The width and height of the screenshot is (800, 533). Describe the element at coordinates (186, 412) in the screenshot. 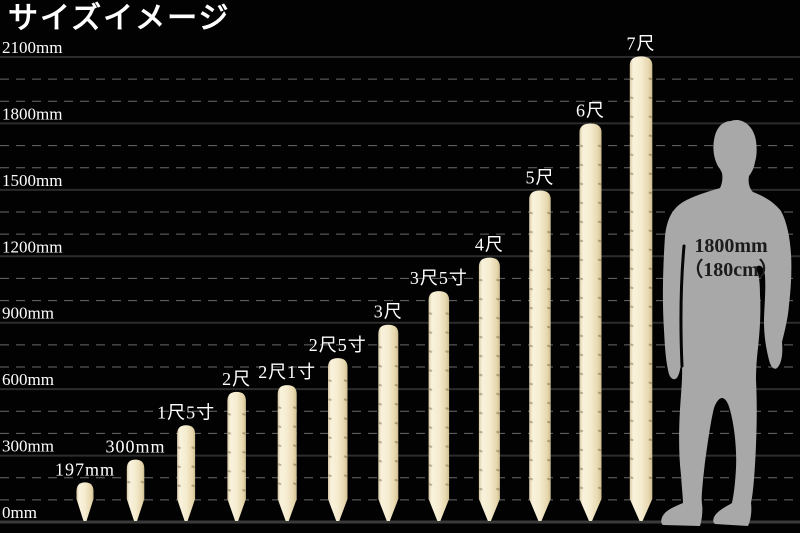

I see `bar-value-label: 1尺5寸` at that location.